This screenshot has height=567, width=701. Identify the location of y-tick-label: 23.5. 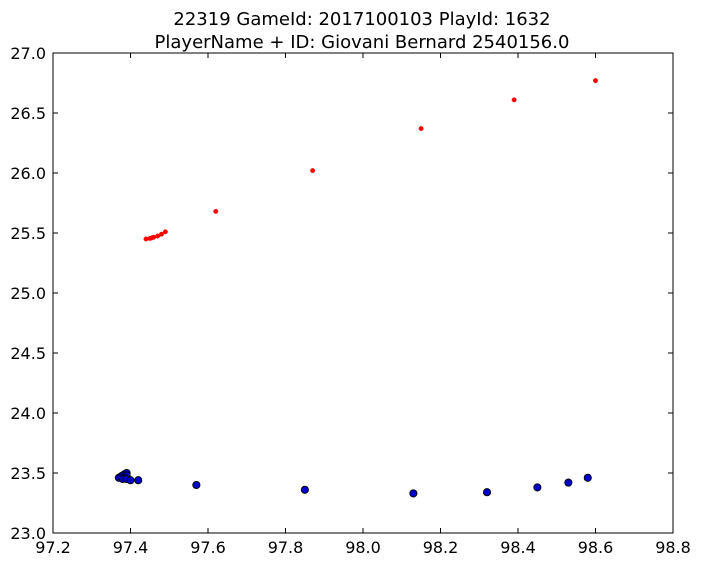
(28, 473).